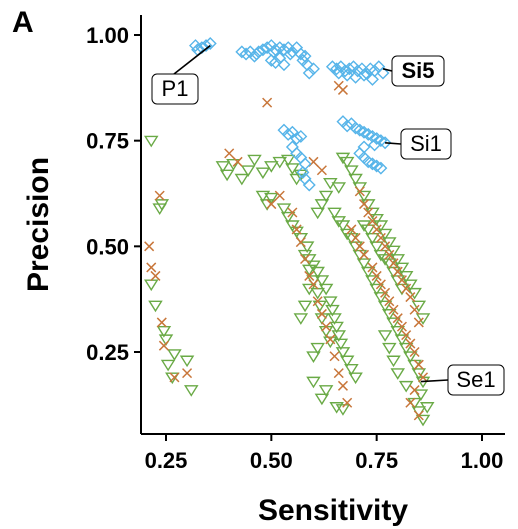 The height and width of the screenshot is (529, 518). Describe the element at coordinates (418, 71) in the screenshot. I see `annotation-box` at that location.